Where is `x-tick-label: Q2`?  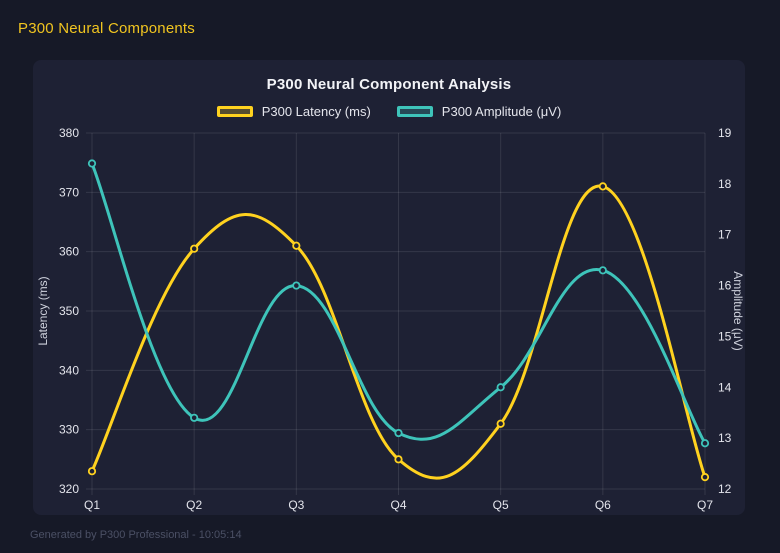 x-tick-label: Q2 is located at coordinates (194, 505).